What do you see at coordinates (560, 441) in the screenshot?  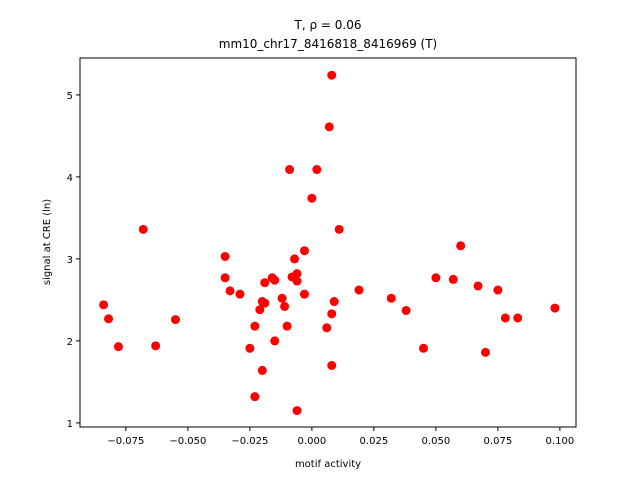 I see `x-tick-label: 0.100` at bounding box center [560, 441].